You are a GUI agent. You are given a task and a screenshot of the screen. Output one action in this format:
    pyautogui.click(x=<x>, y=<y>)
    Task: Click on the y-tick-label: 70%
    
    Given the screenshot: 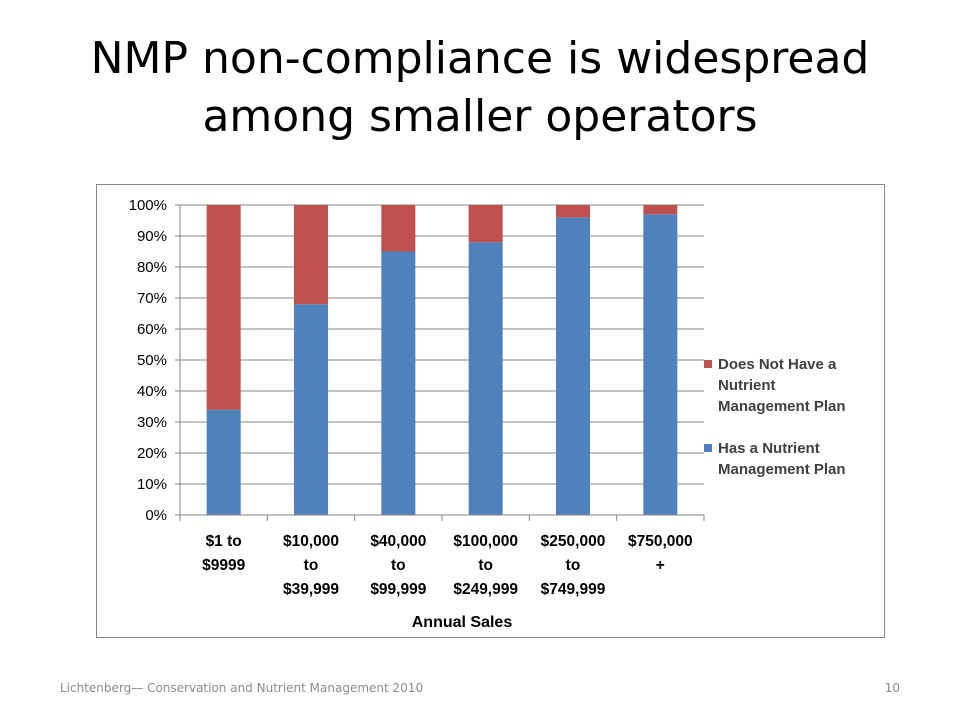 What is the action you would take?
    pyautogui.click(x=152, y=298)
    